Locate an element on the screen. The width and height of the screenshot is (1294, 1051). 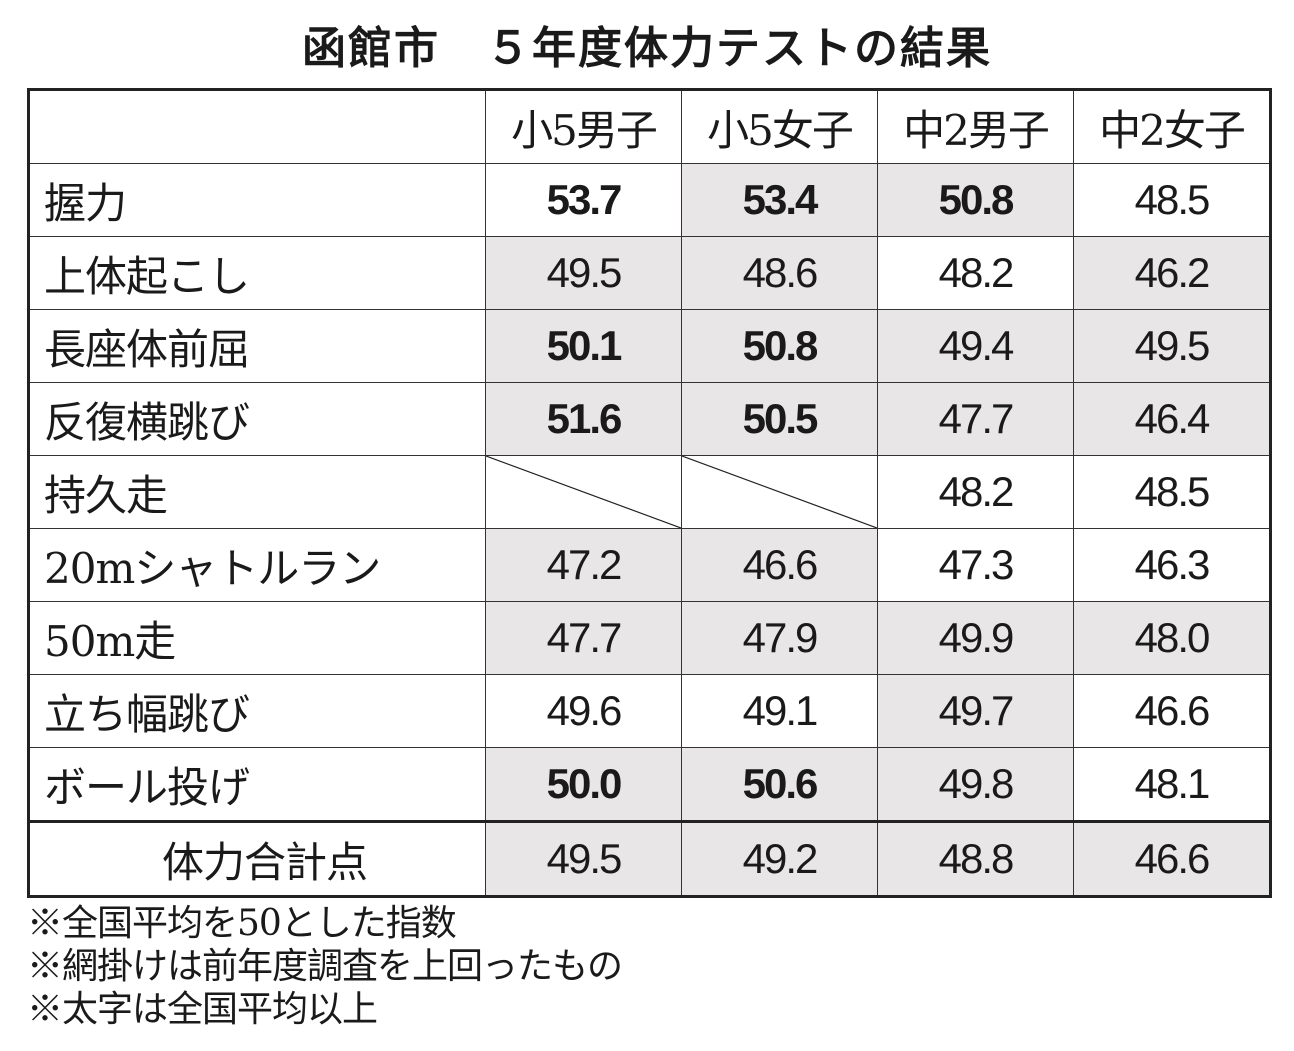
value-cell: 49.6 is located at coordinates (583, 711).